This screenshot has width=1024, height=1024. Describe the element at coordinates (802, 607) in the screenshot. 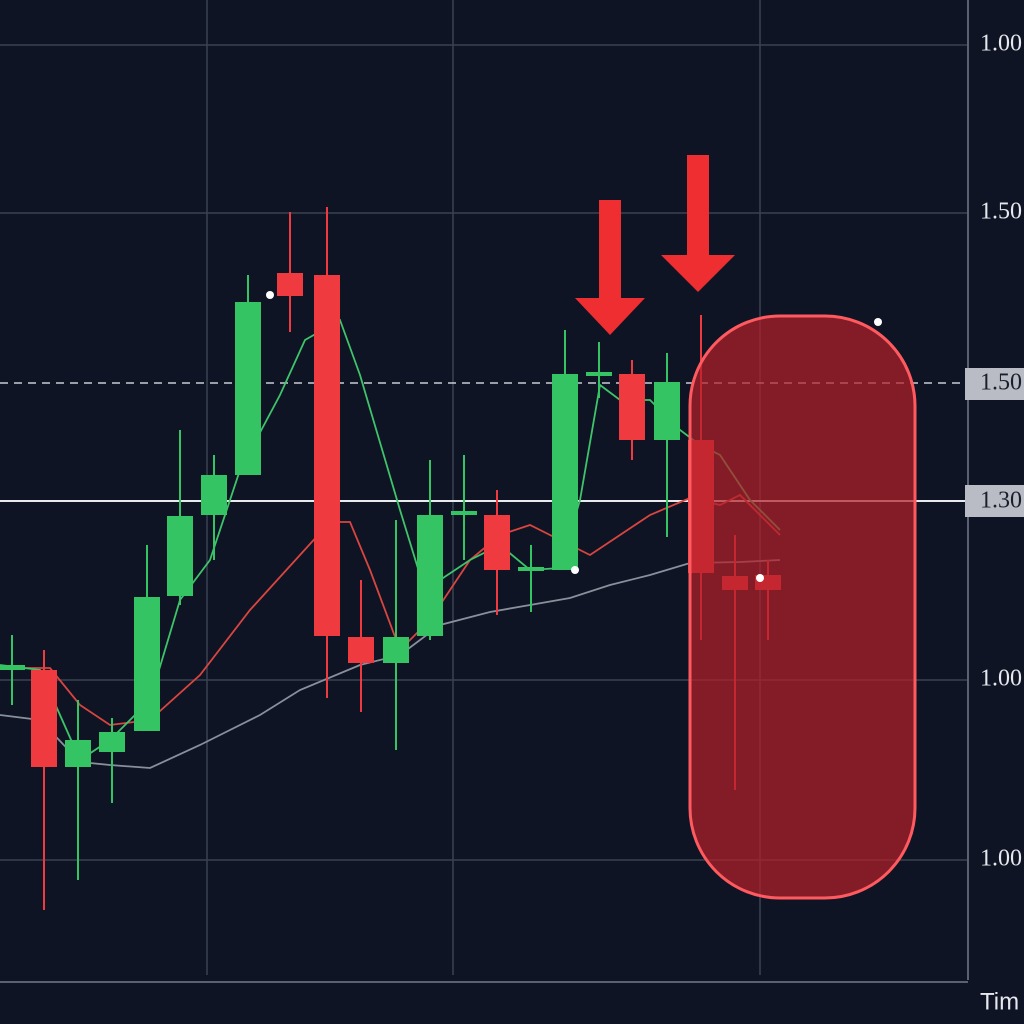

I see `highlight-zone` at that location.